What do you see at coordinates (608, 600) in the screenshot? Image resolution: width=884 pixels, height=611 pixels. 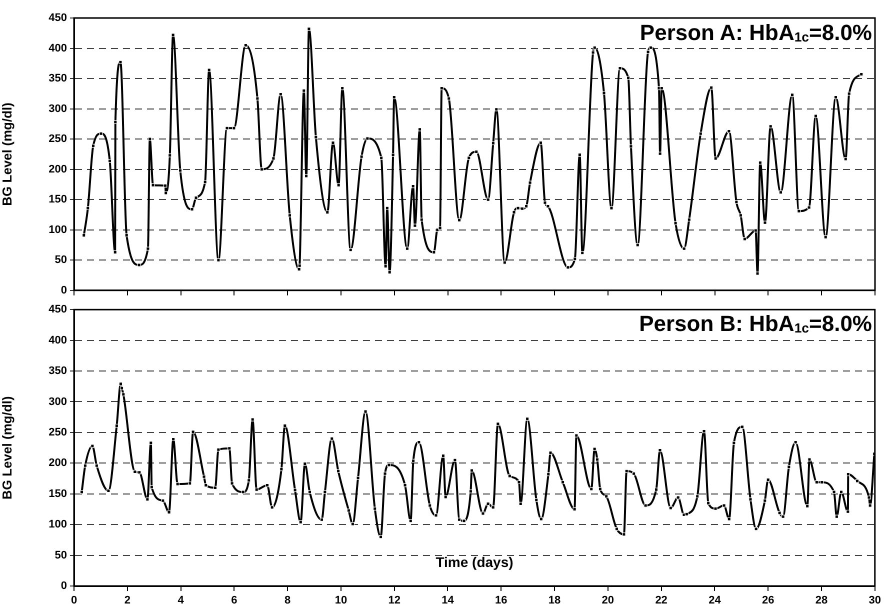 I see `x-tick-label: 20` at bounding box center [608, 600].